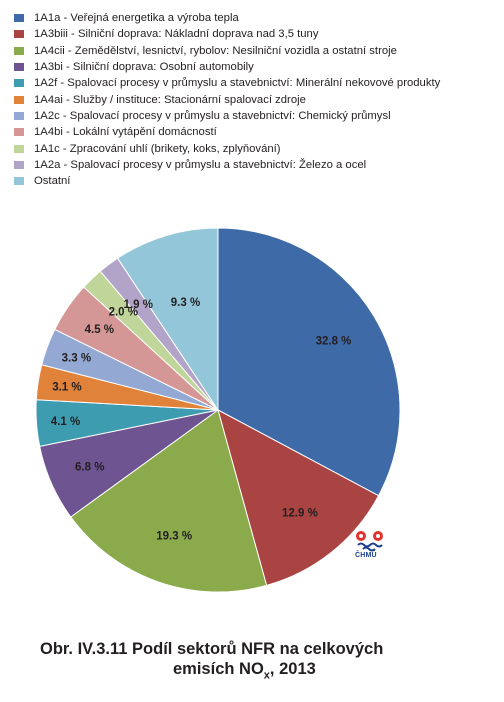 The width and height of the screenshot is (504, 702). What do you see at coordinates (65, 422) in the screenshot?
I see `pie-data-label: 4.1 %` at bounding box center [65, 422].